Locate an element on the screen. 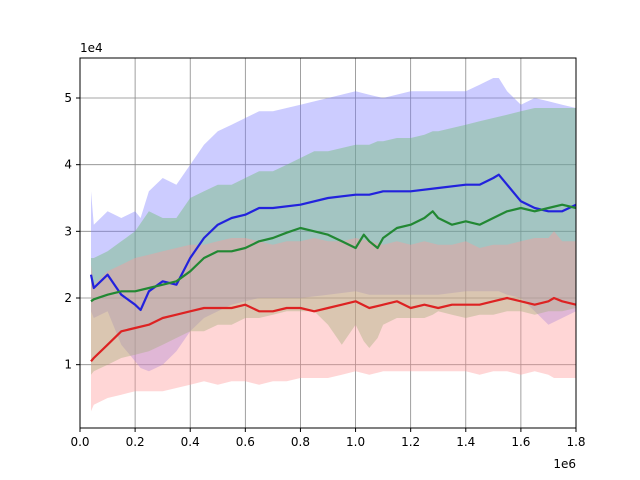 The image size is (640, 480). x-axis-ticks: 0.0 0.2 0.4 0.6 0.8 1.0 1.2 1.4 1.6 1.8 is located at coordinates (328, 438).